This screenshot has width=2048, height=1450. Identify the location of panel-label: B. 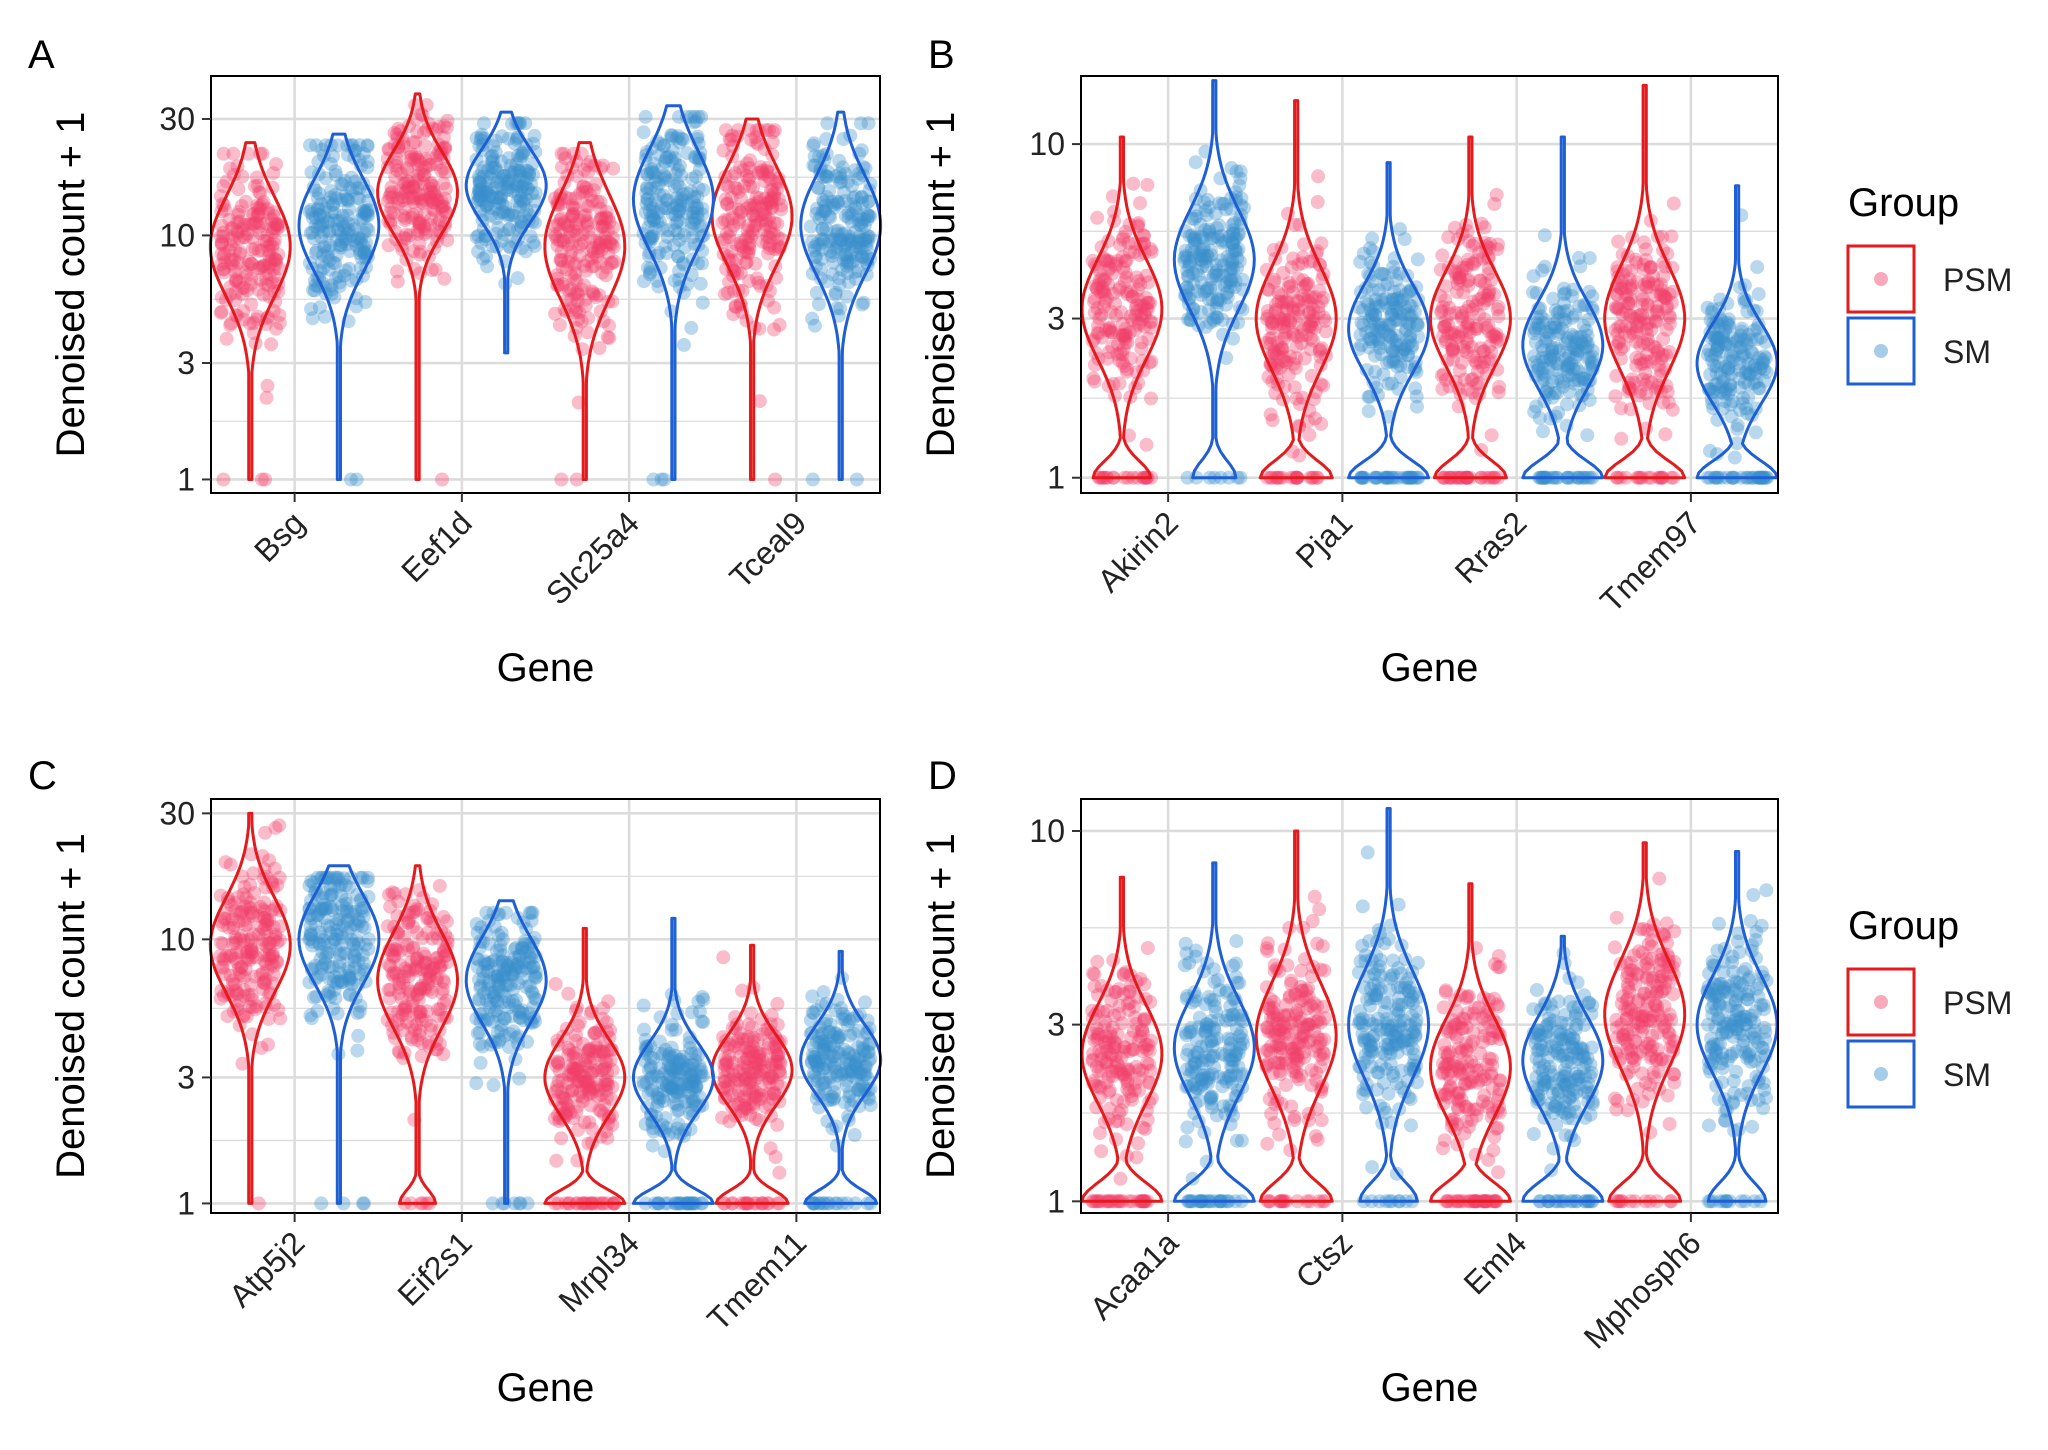
(941, 55).